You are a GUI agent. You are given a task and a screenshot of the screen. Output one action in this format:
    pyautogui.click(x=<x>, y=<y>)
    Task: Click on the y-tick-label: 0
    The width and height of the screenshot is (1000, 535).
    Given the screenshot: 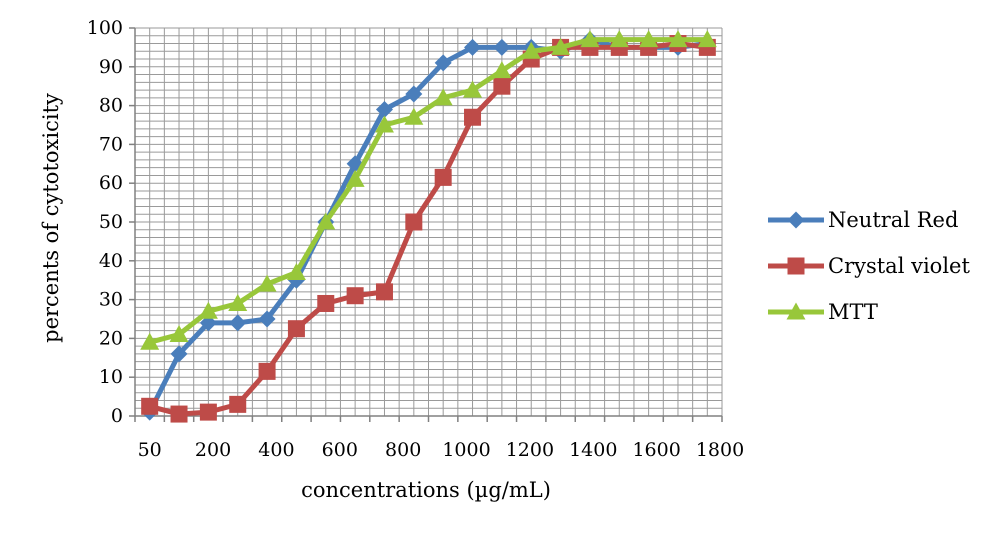 What is the action you would take?
    pyautogui.click(x=117, y=416)
    